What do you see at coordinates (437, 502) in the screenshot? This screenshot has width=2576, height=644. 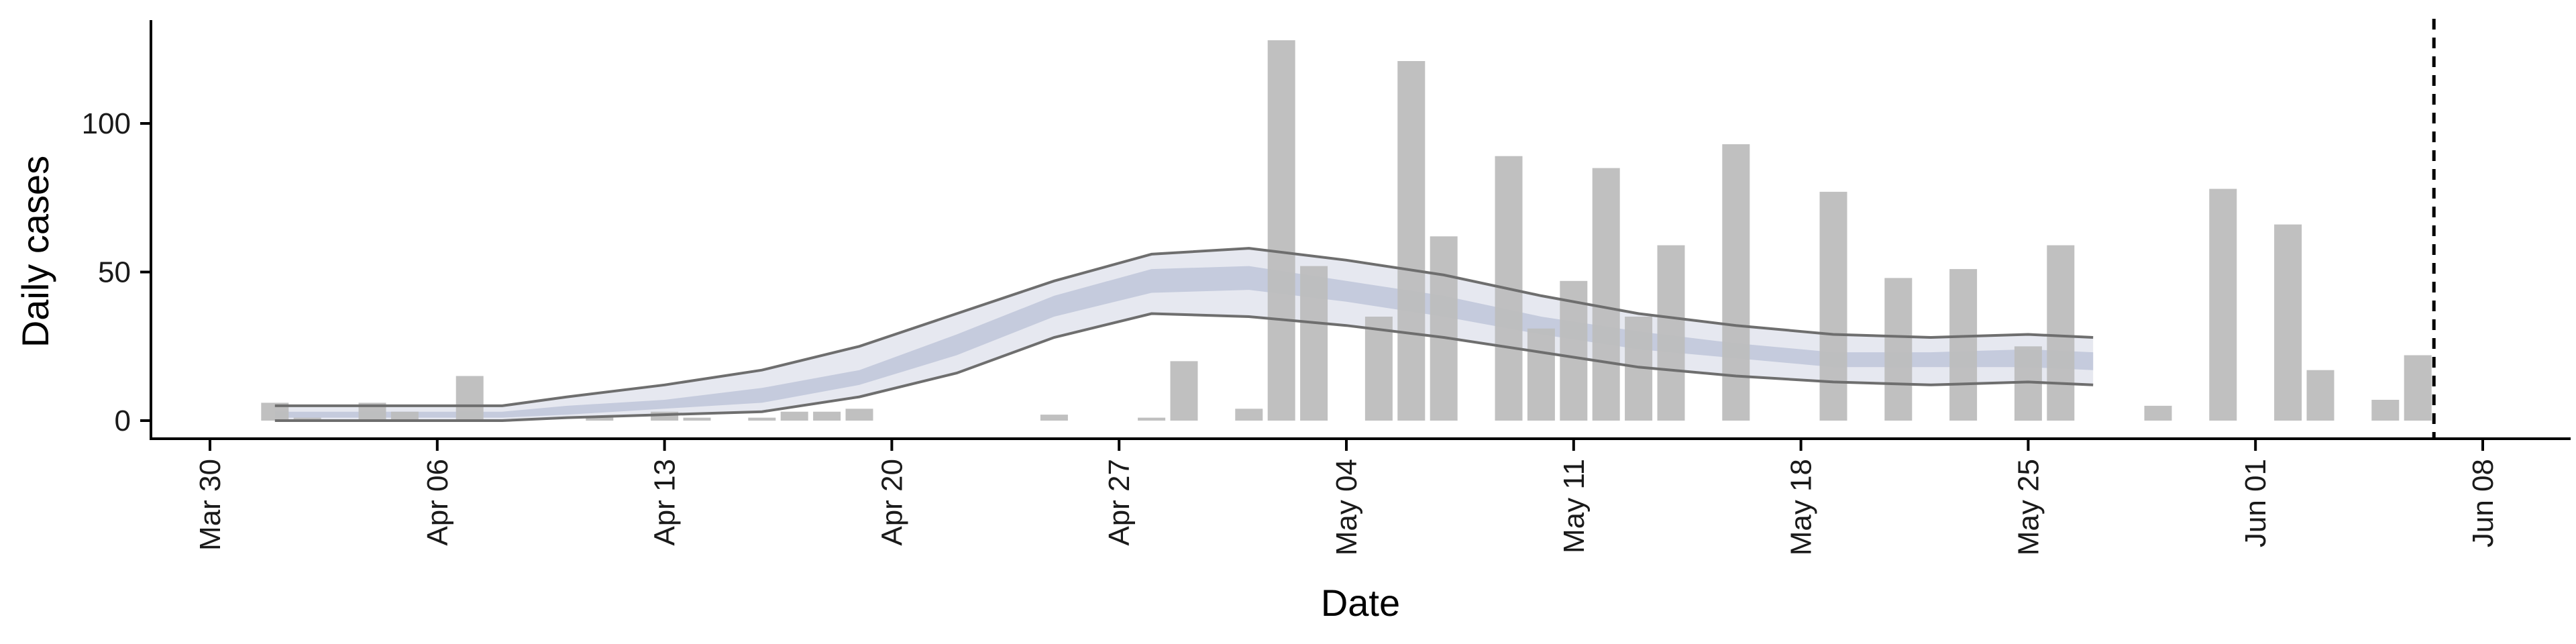 I see `x-tick-label-2020-04-06: Apr 06` at bounding box center [437, 502].